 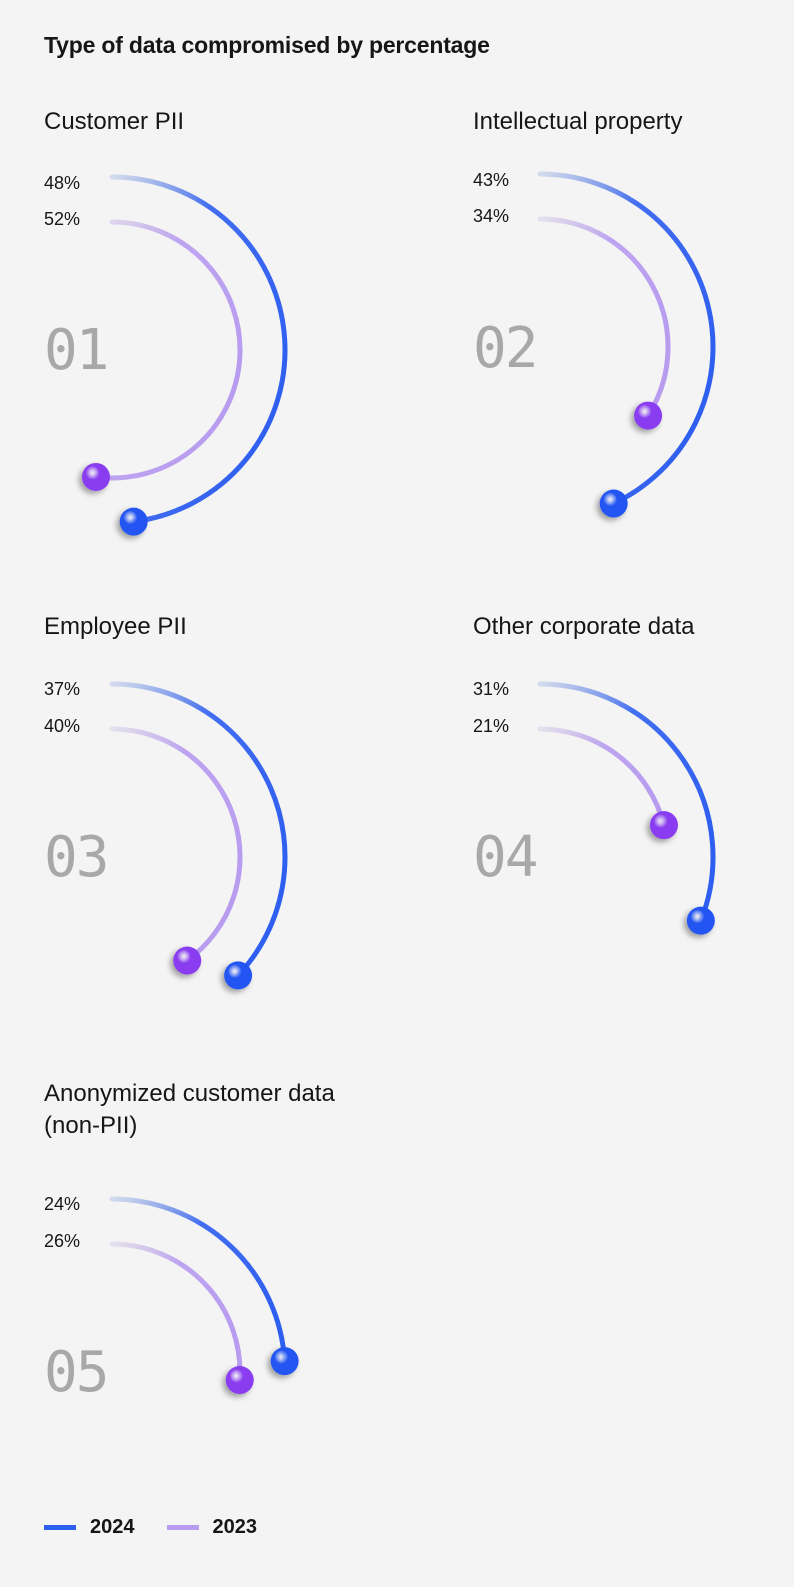 What do you see at coordinates (62, 689) in the screenshot?
I see `value-2024: 37%` at bounding box center [62, 689].